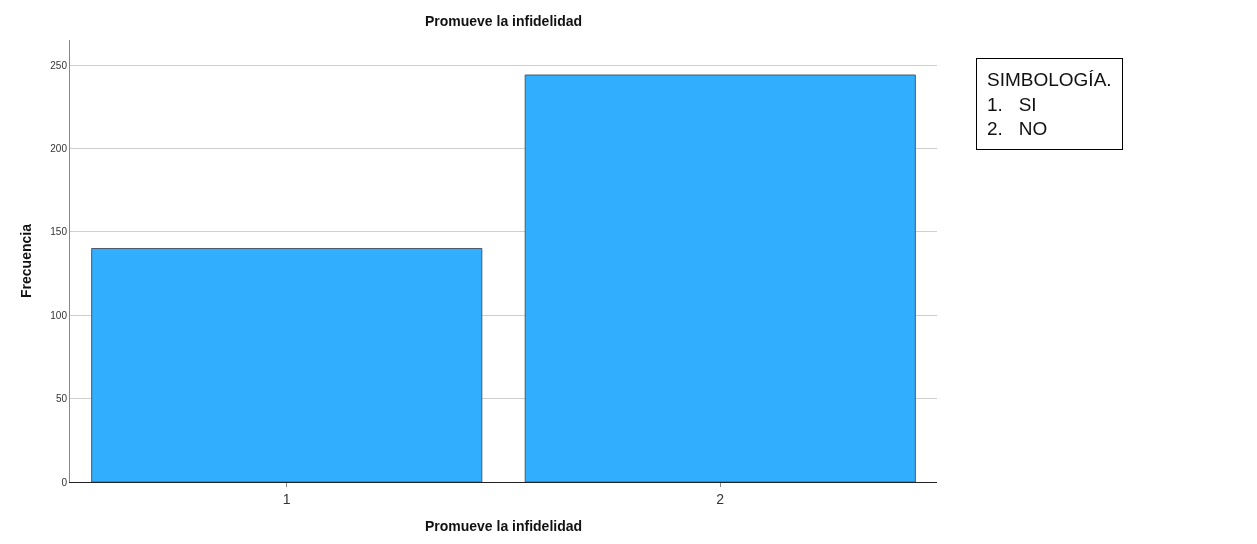 The height and width of the screenshot is (544, 1257). I want to click on text: SIMBOLOGÍA. 1. SI 2. NO, so click(1049, 104).